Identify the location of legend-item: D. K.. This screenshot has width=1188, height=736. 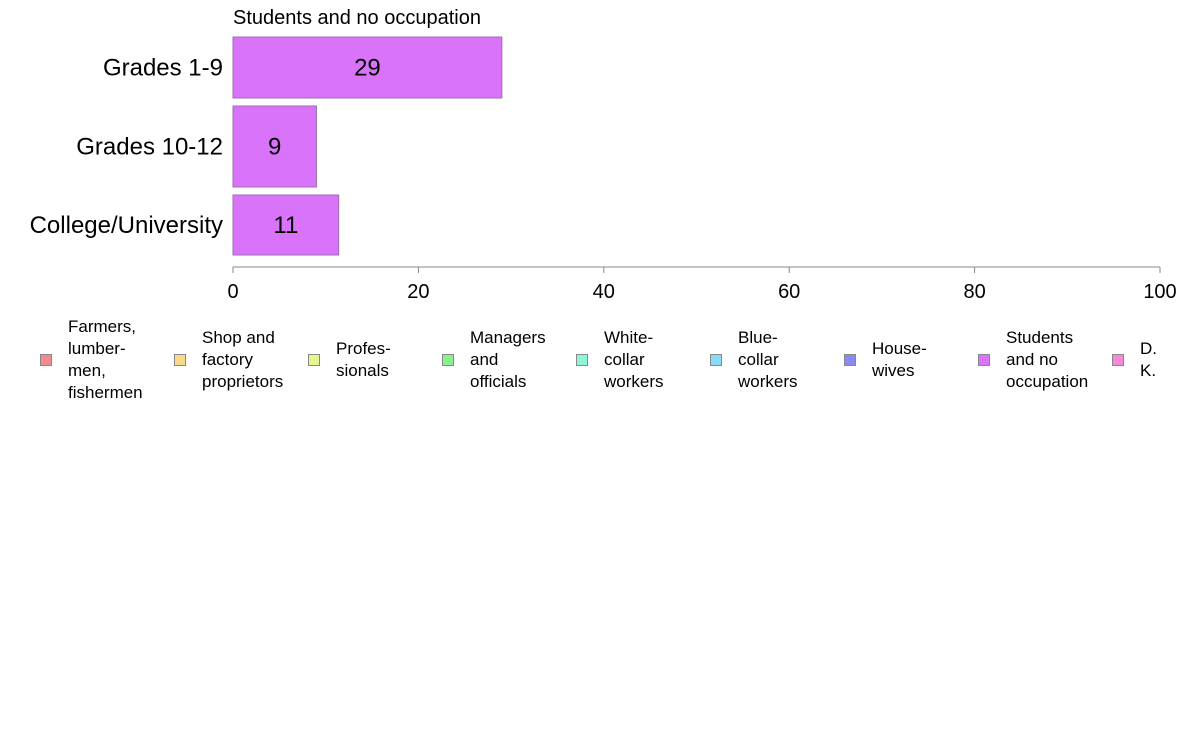
(1134, 360).